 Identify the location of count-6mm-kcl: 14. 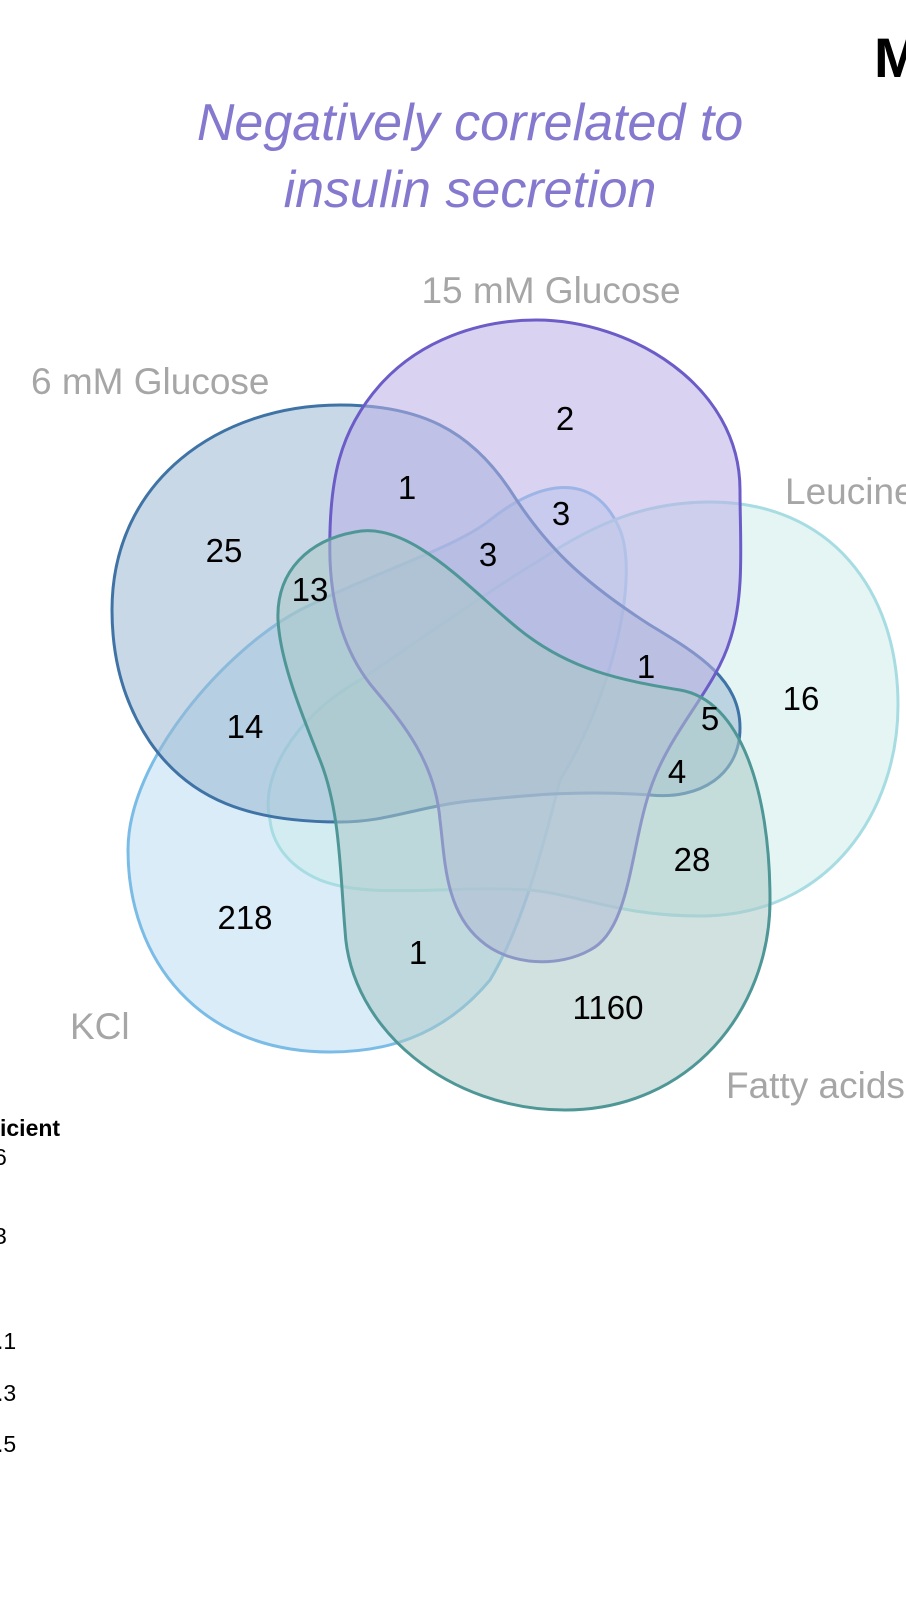
(245, 726).